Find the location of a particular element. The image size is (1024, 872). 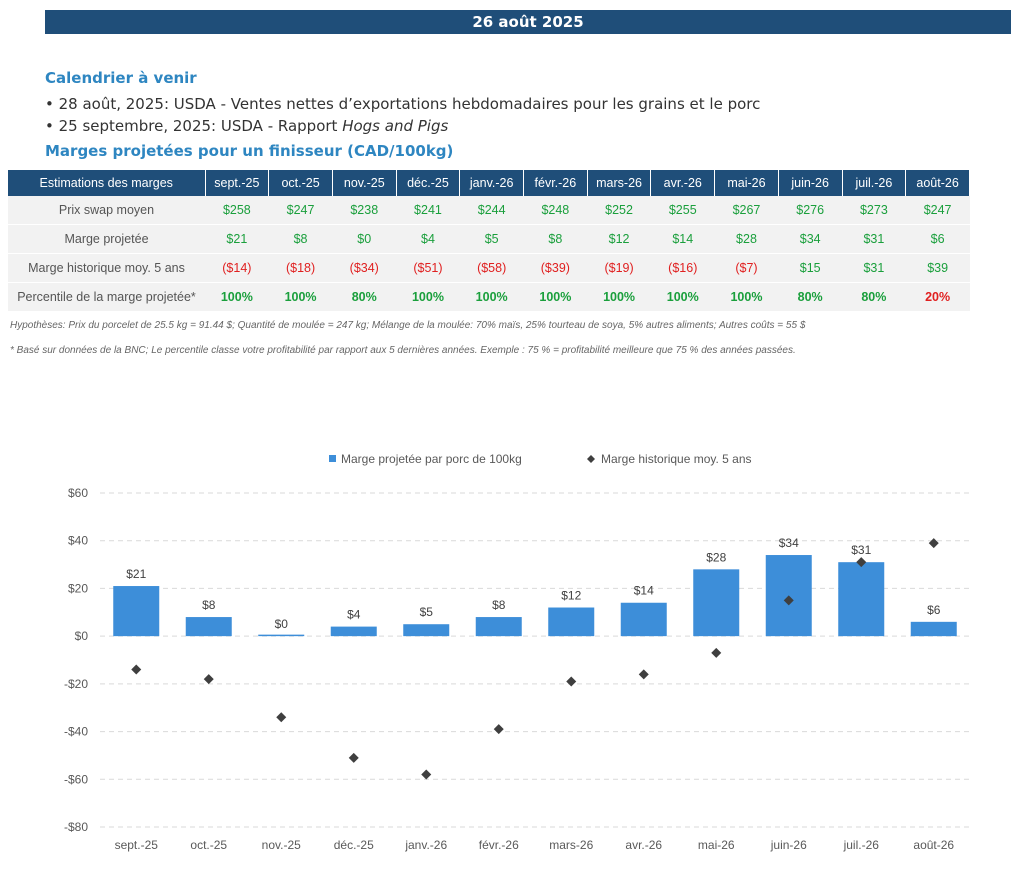

bar-data-label: $34 is located at coordinates (789, 543).